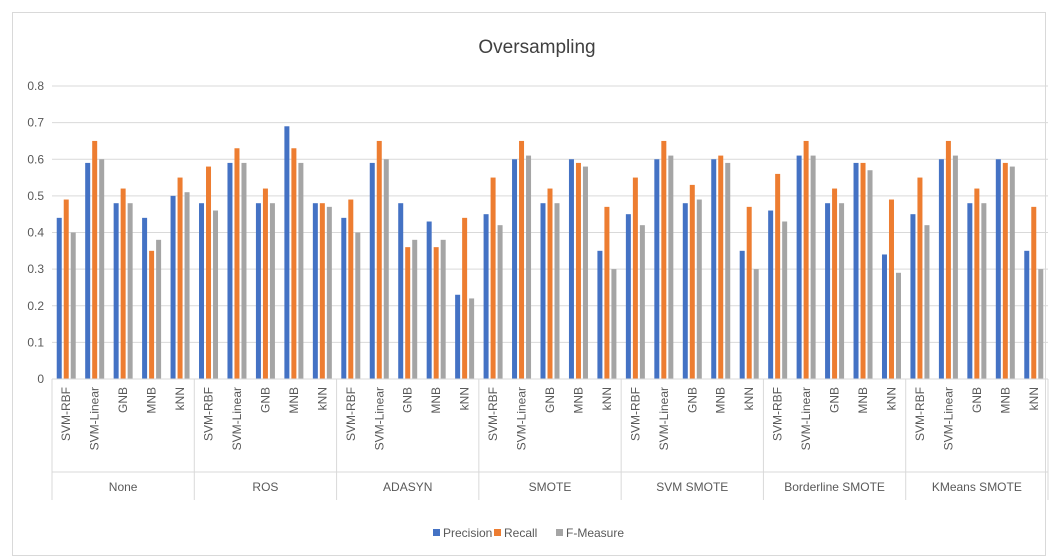  I want to click on group-label: SMOTE, so click(550, 487).